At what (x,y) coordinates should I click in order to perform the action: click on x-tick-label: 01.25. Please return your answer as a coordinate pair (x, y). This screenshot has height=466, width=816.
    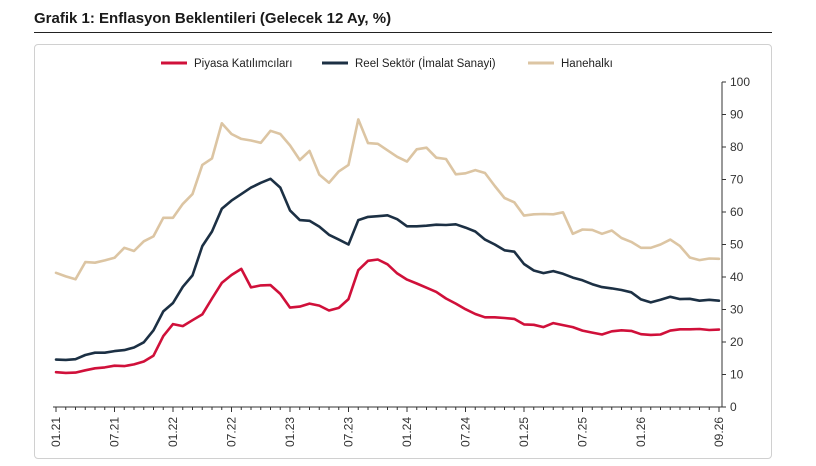
    Looking at the image, I should click on (524, 432).